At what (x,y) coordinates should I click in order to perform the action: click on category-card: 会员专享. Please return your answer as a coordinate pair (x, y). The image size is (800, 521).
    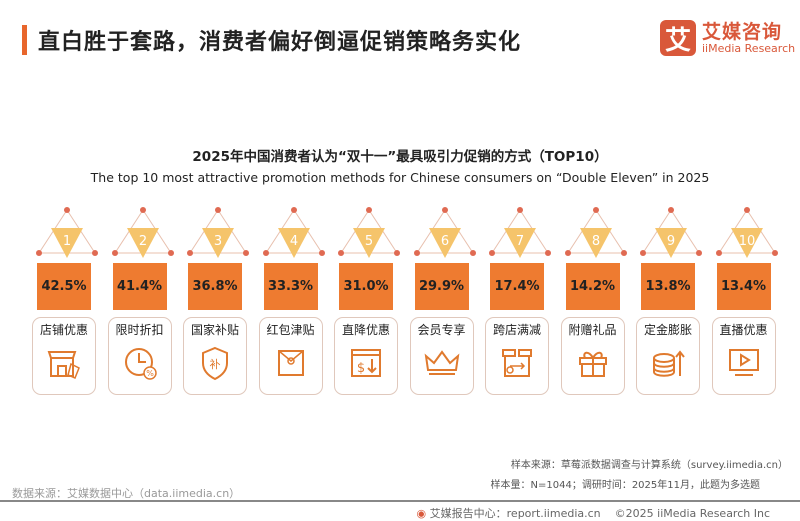
    Looking at the image, I should click on (441, 356).